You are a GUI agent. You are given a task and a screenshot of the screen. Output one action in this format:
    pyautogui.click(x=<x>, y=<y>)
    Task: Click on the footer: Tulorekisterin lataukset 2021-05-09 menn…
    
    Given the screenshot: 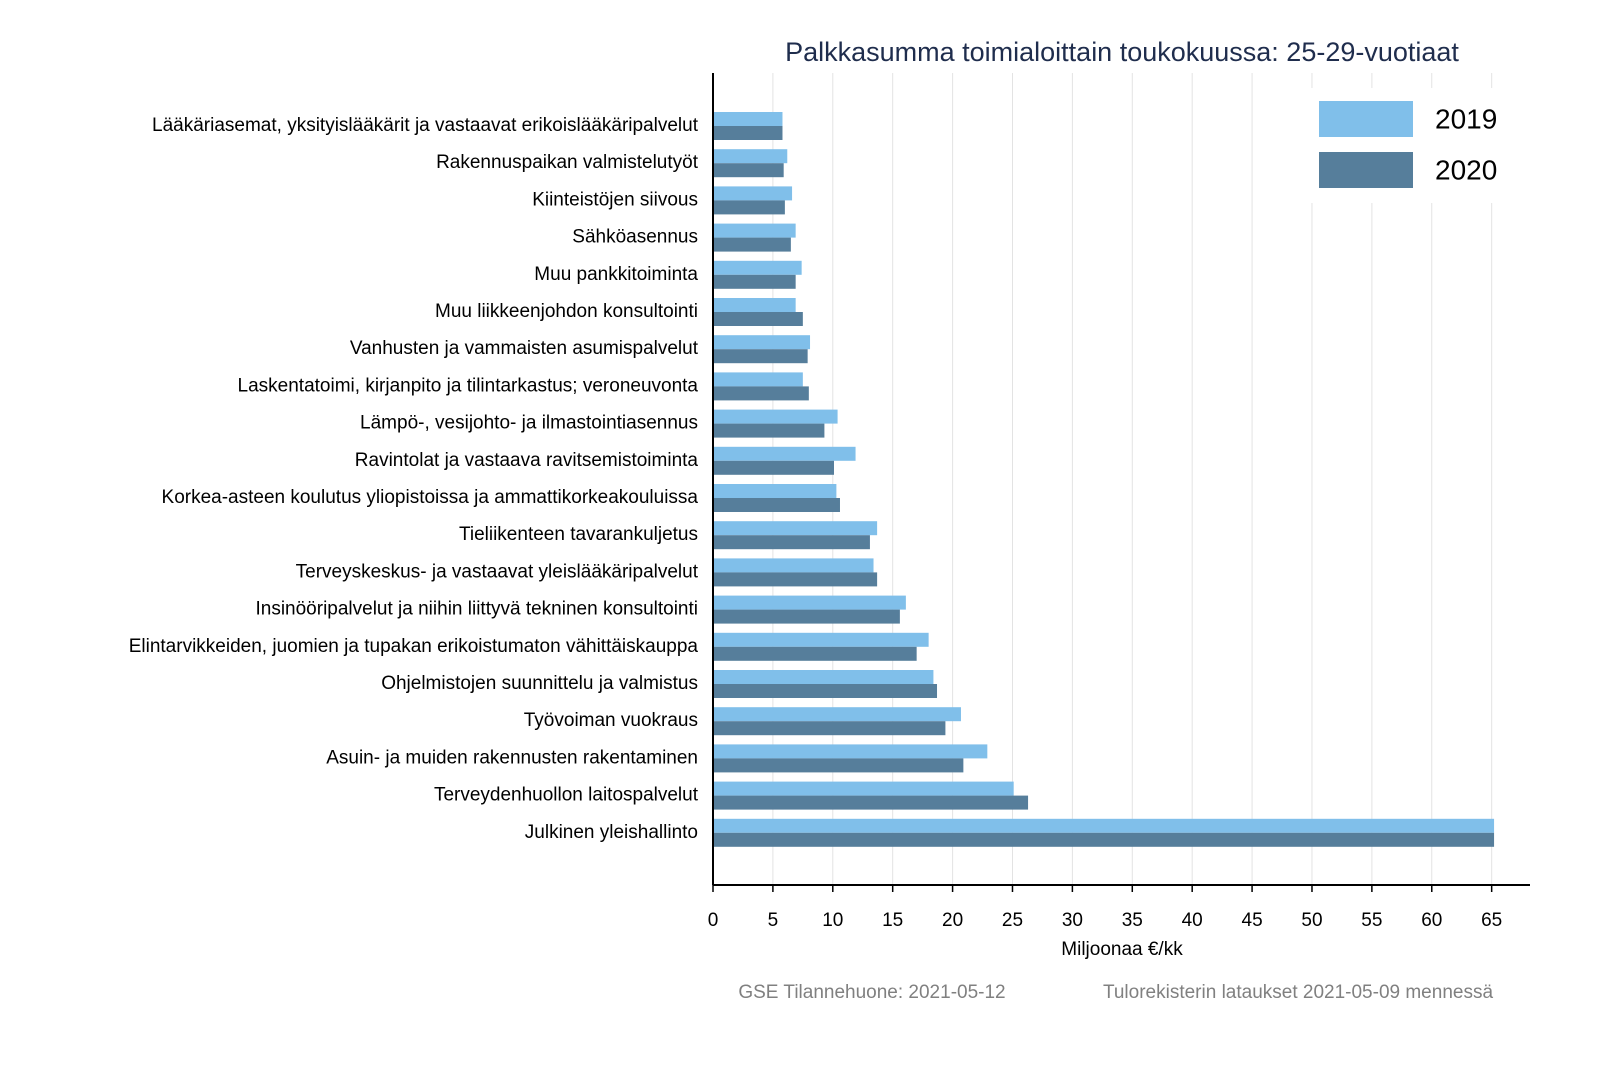 What is the action you would take?
    pyautogui.click(x=1298, y=992)
    